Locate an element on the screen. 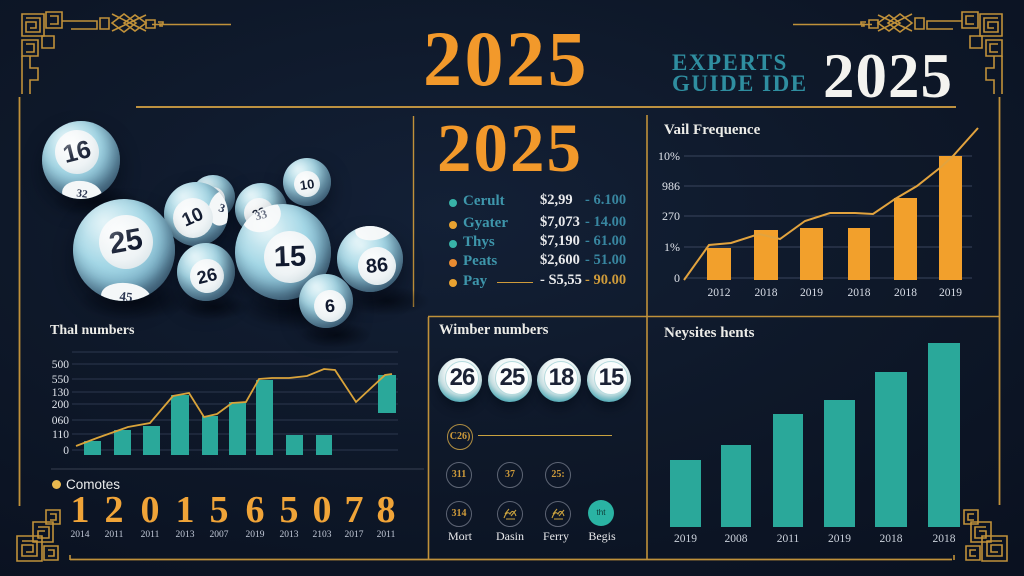 The height and width of the screenshot is (576, 1024). svg-text: 200 is located at coordinates (61, 405).